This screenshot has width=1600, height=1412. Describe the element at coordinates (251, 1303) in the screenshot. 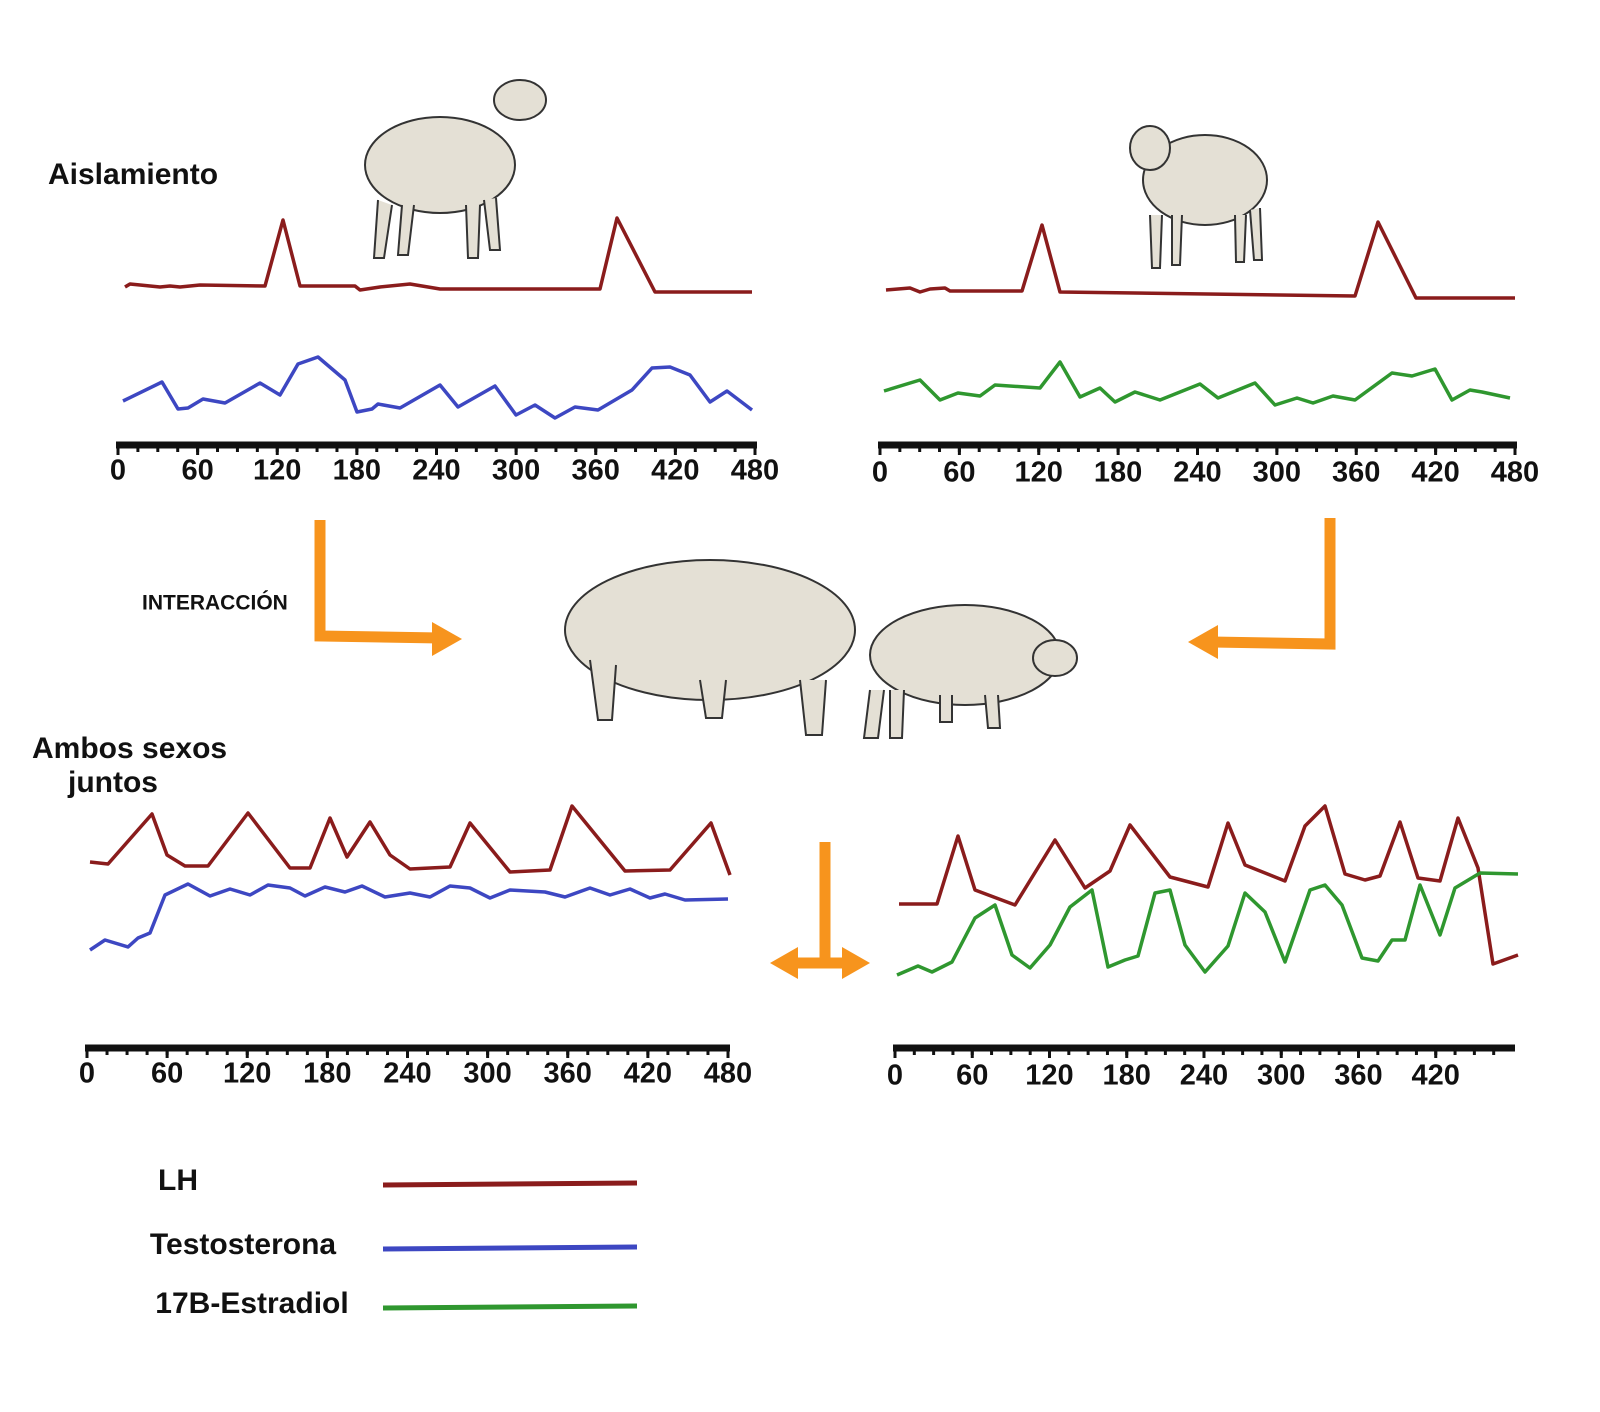

I see `legend-label: 17B-Estradiol` at that location.